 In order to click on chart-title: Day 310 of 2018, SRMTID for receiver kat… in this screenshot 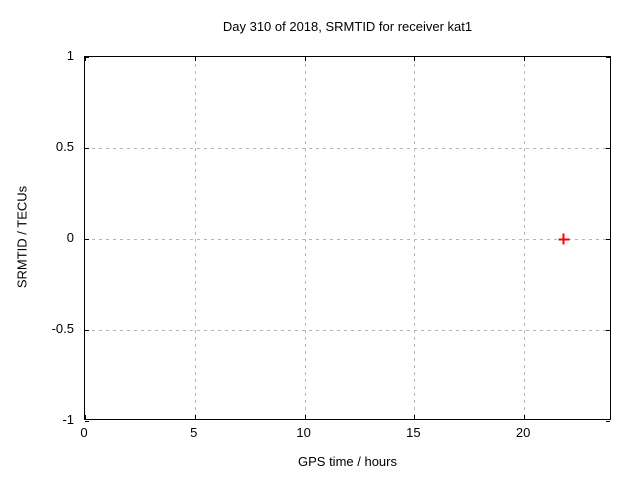, I will do `click(347, 26)`.